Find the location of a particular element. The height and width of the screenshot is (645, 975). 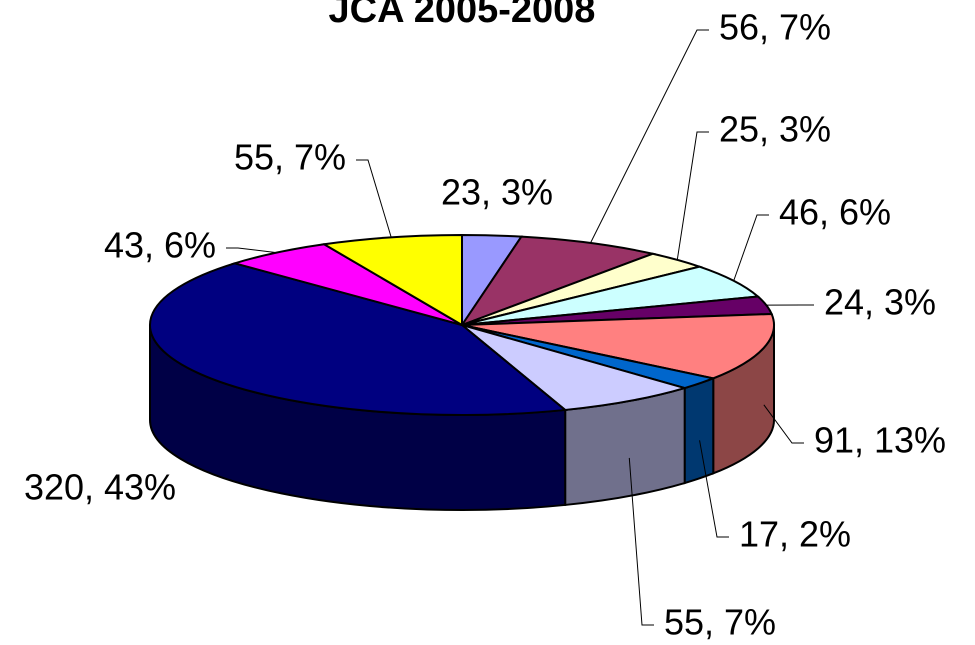

data-label: 46, 6% is located at coordinates (835, 212).